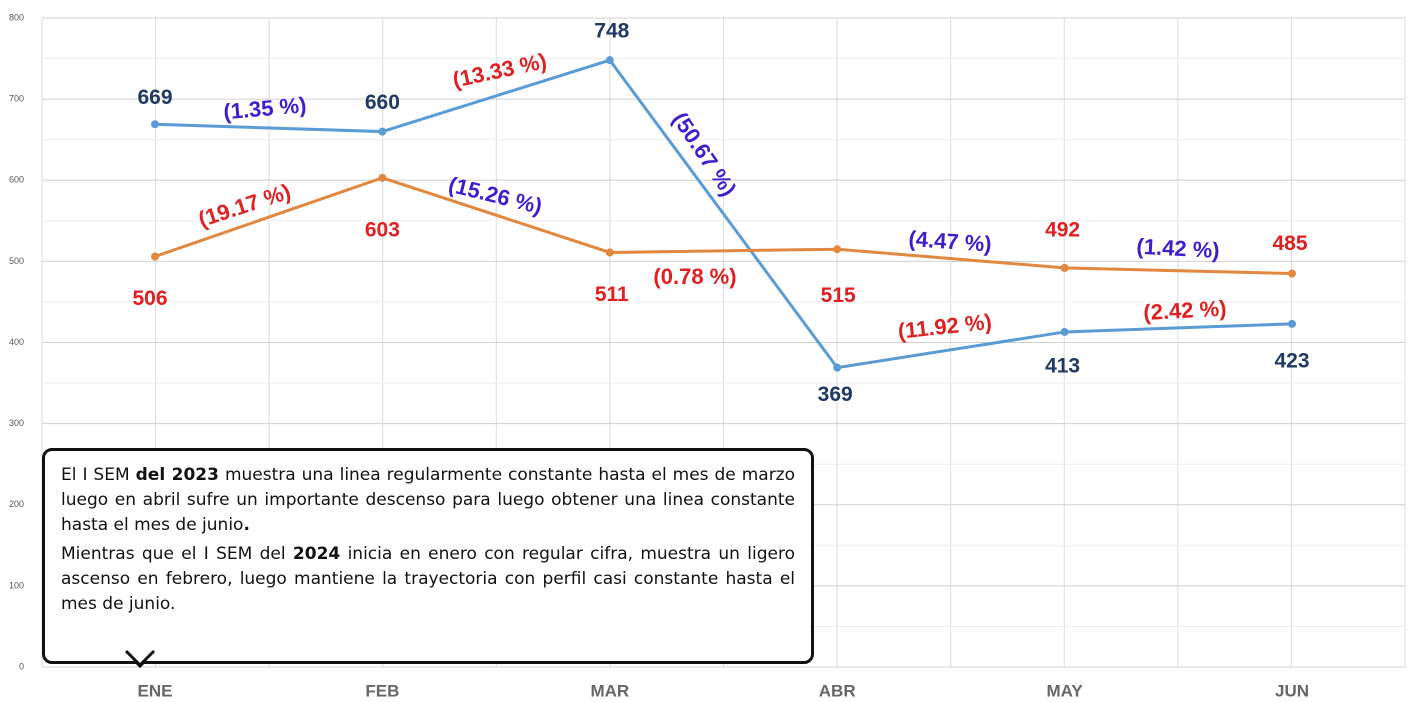 The width and height of the screenshot is (1412, 702). What do you see at coordinates (98, 475) in the screenshot?
I see `note-text: El I SEM` at bounding box center [98, 475].